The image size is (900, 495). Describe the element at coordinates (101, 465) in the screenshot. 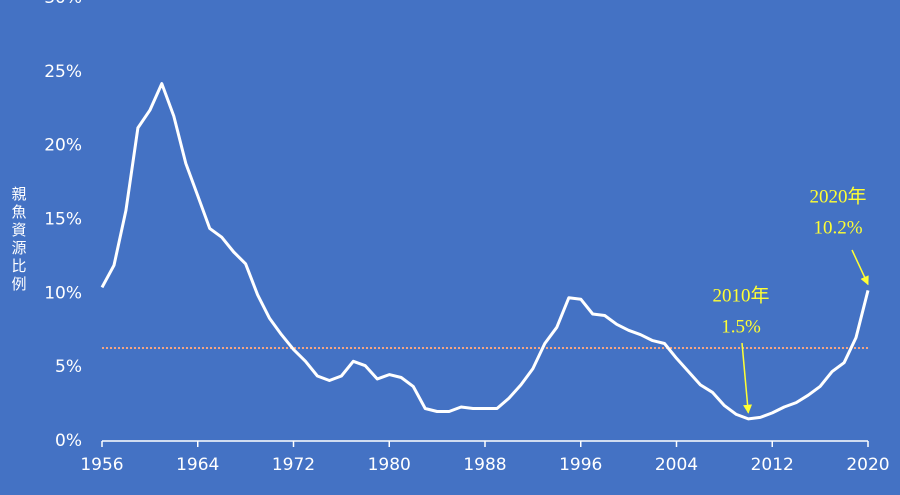

I see `x-tick-label: 1956` at that location.